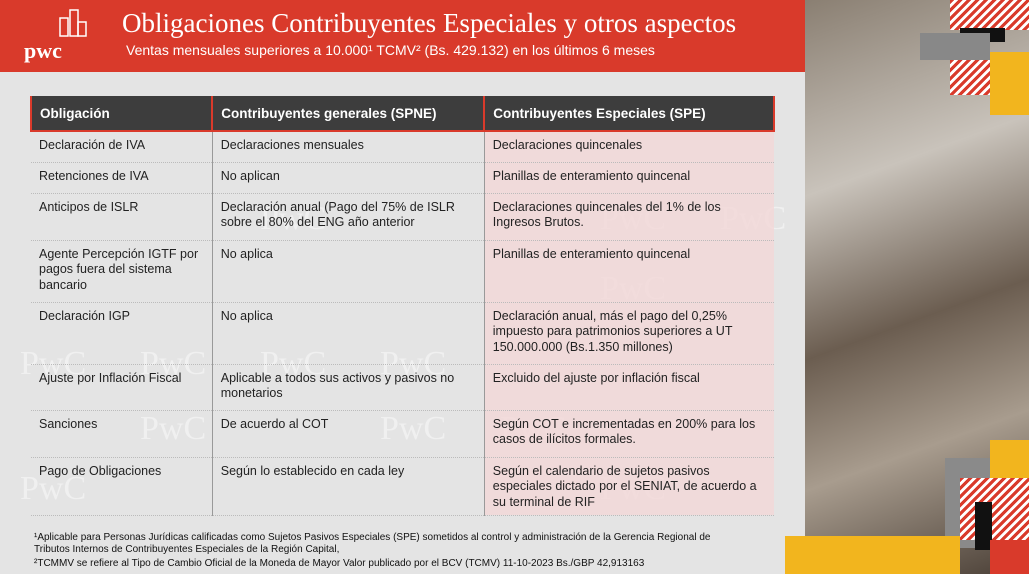 This screenshot has height=574, width=1029. Describe the element at coordinates (122, 387) in the screenshot. I see `table-cell: Ajuste por Inflación Fiscal` at that location.